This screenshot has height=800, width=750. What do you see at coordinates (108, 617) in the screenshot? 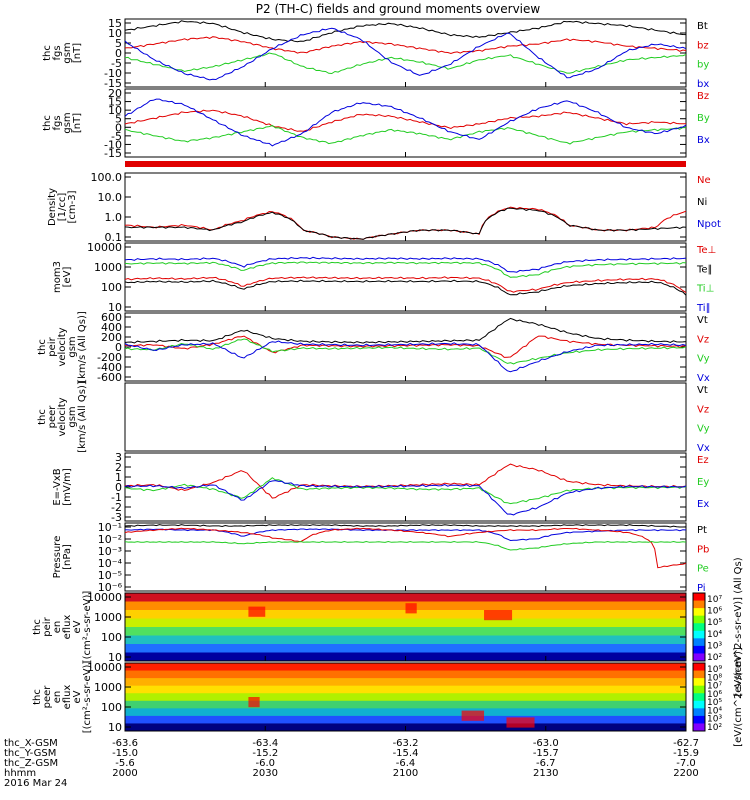
I see `y-tick-label: 1000` at bounding box center [108, 617].